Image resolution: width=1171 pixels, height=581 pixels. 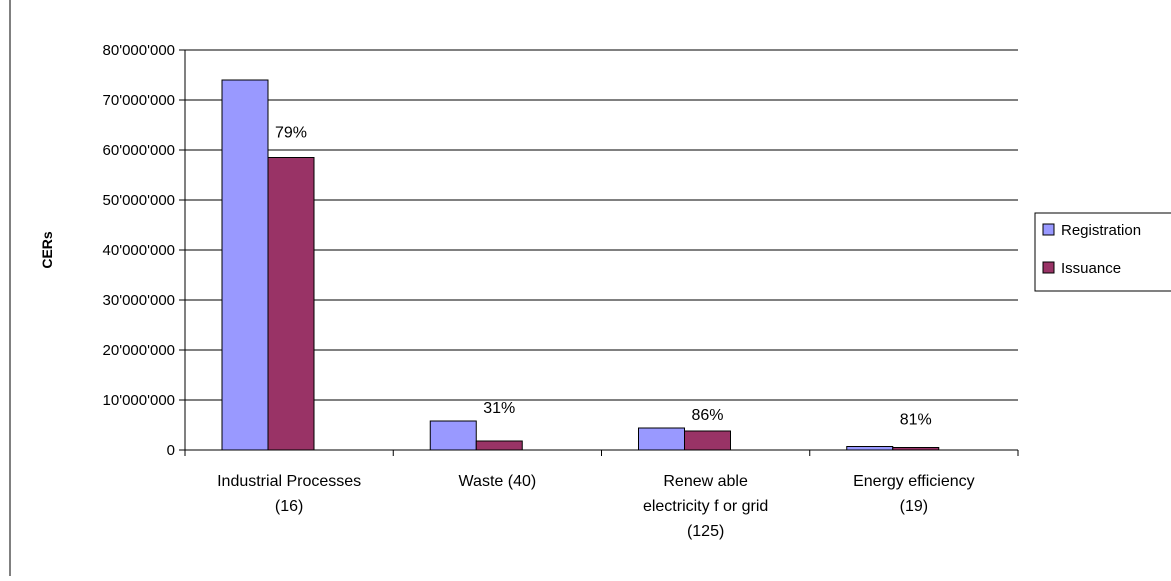 What do you see at coordinates (139, 50) in the screenshot?
I see `y-tick-label: 80'000'000` at bounding box center [139, 50].